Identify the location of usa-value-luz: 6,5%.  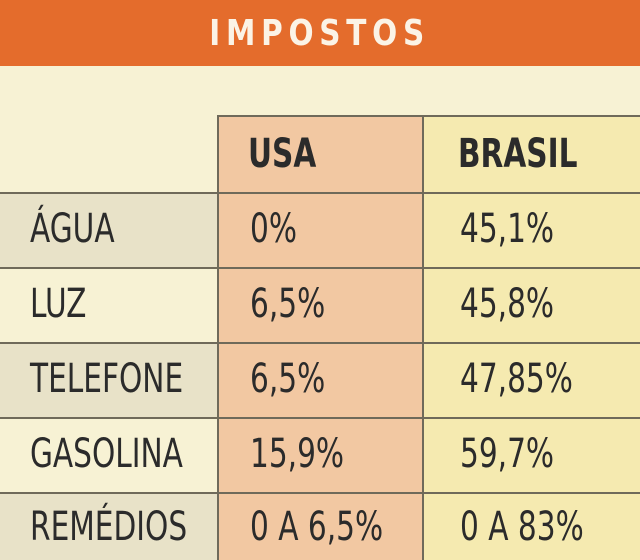
(288, 304).